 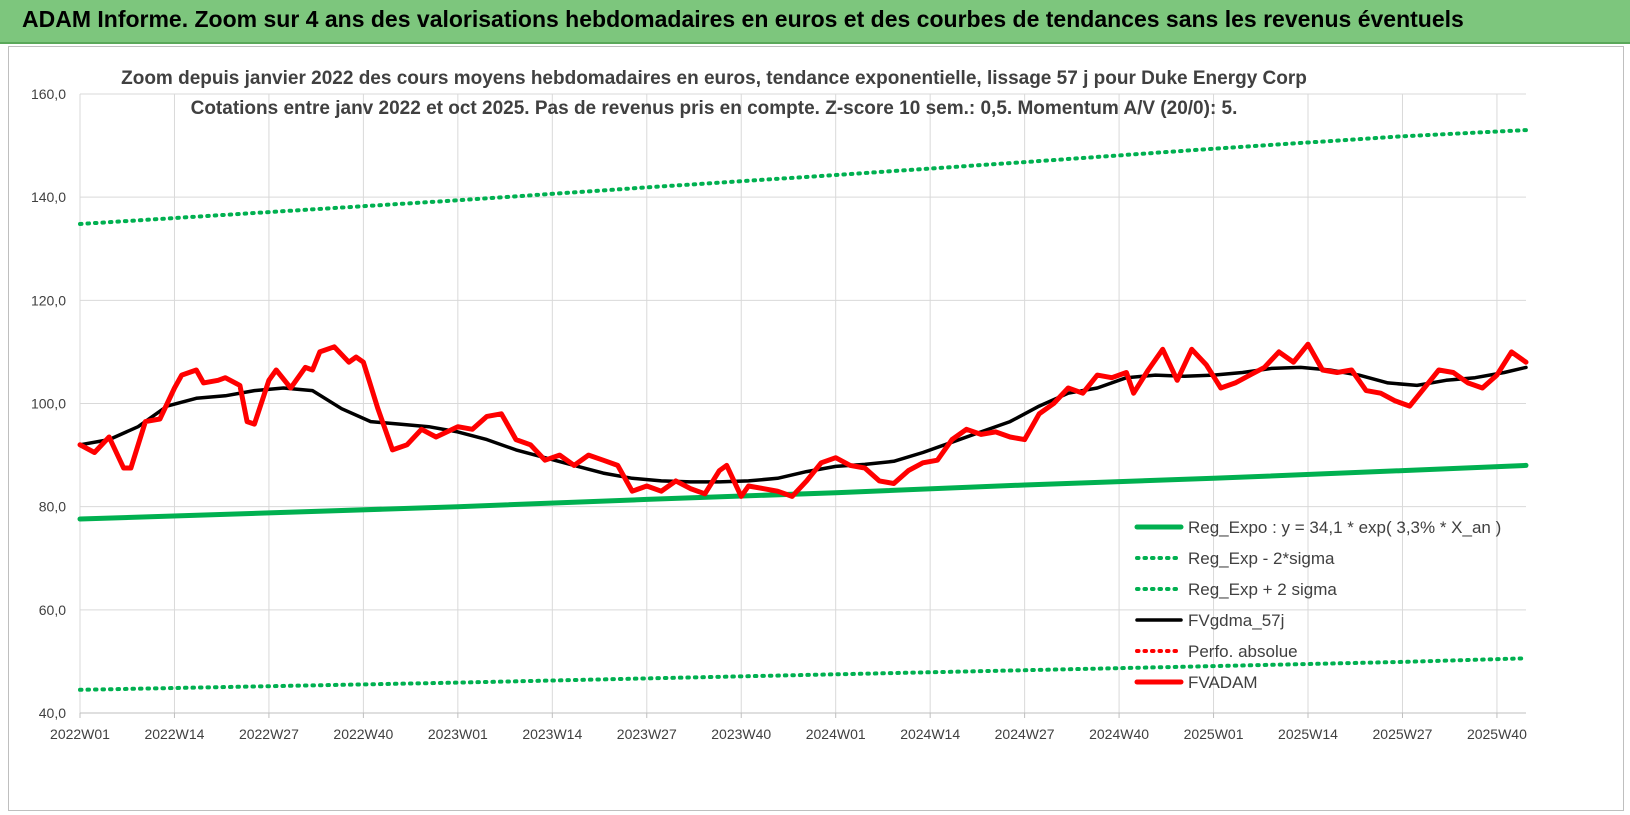 What do you see at coordinates (803, 492) in the screenshot?
I see `series-line-reg-expo-y-34-1-exp-3-3-x-an` at bounding box center [803, 492].